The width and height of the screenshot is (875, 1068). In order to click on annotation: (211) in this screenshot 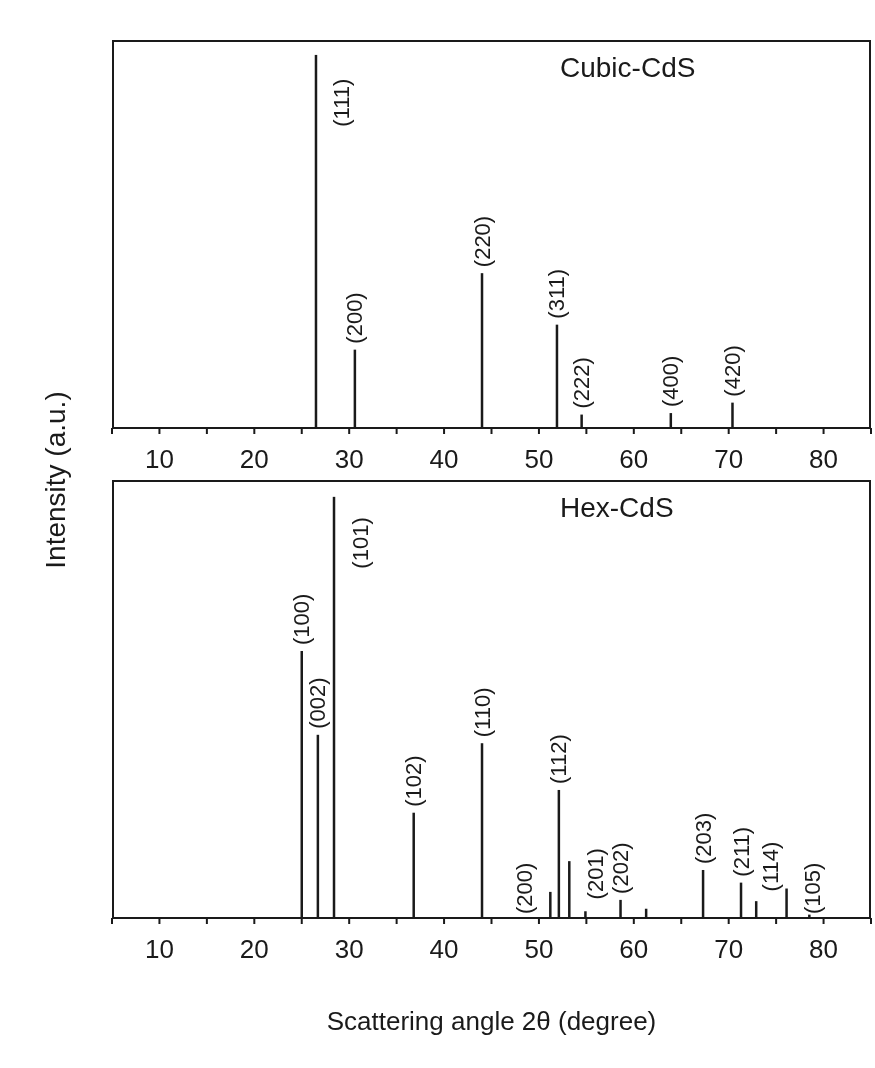, I will do `click(741, 851)`.